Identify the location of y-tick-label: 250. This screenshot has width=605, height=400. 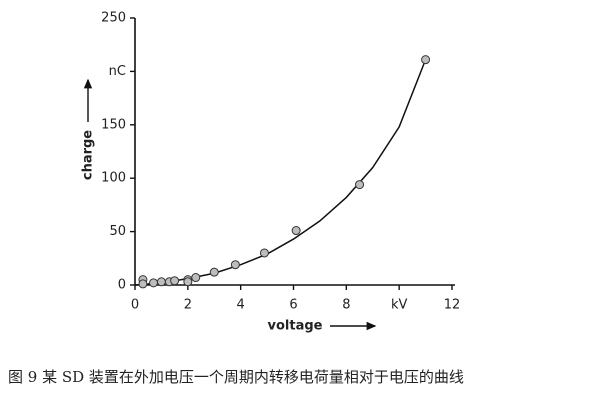
(113, 18).